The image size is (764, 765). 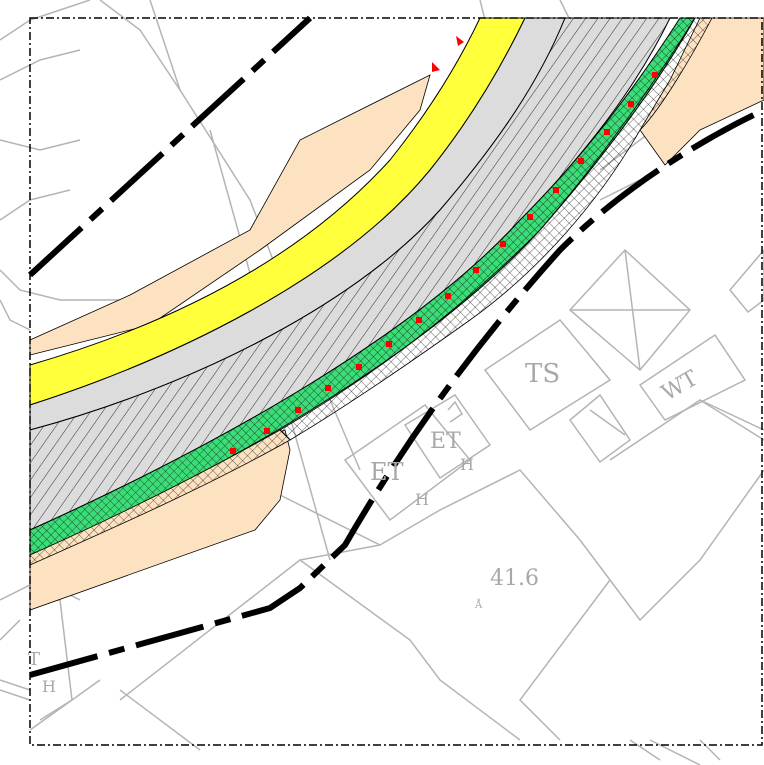 I want to click on label-wt: WT, so click(x=680, y=386).